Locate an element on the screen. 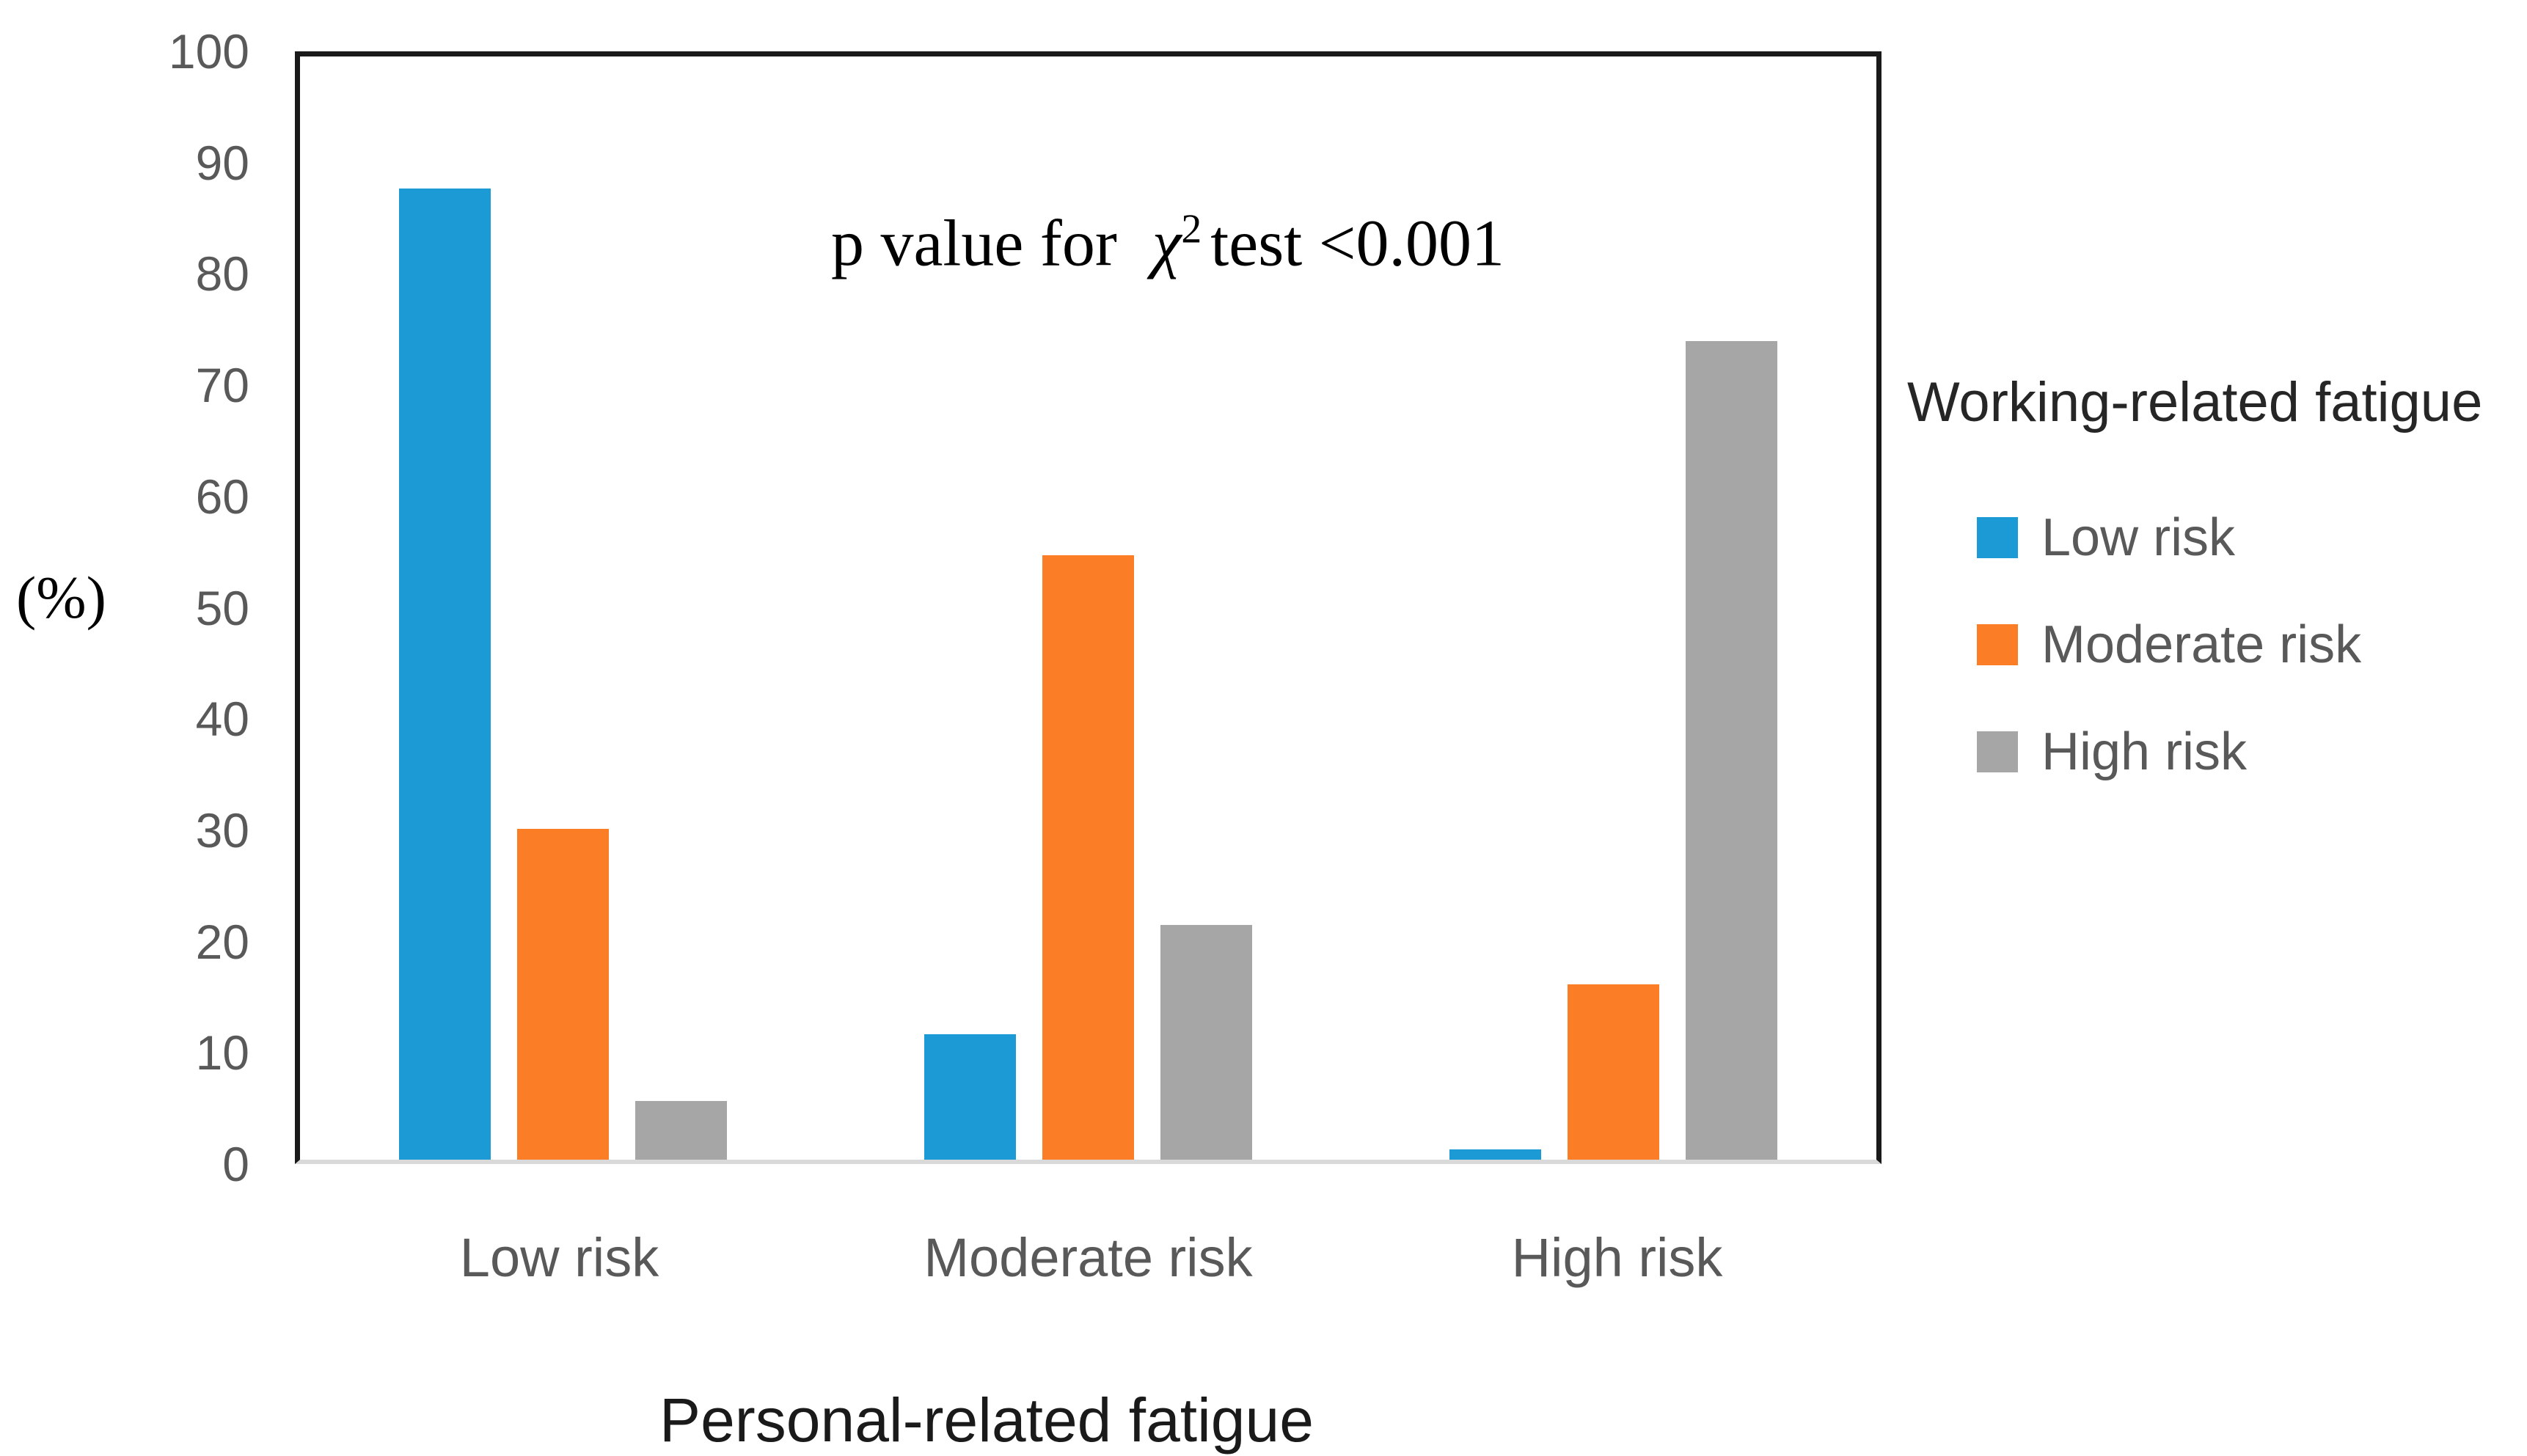  bar-low-risk-moderate-risk is located at coordinates (563, 994).